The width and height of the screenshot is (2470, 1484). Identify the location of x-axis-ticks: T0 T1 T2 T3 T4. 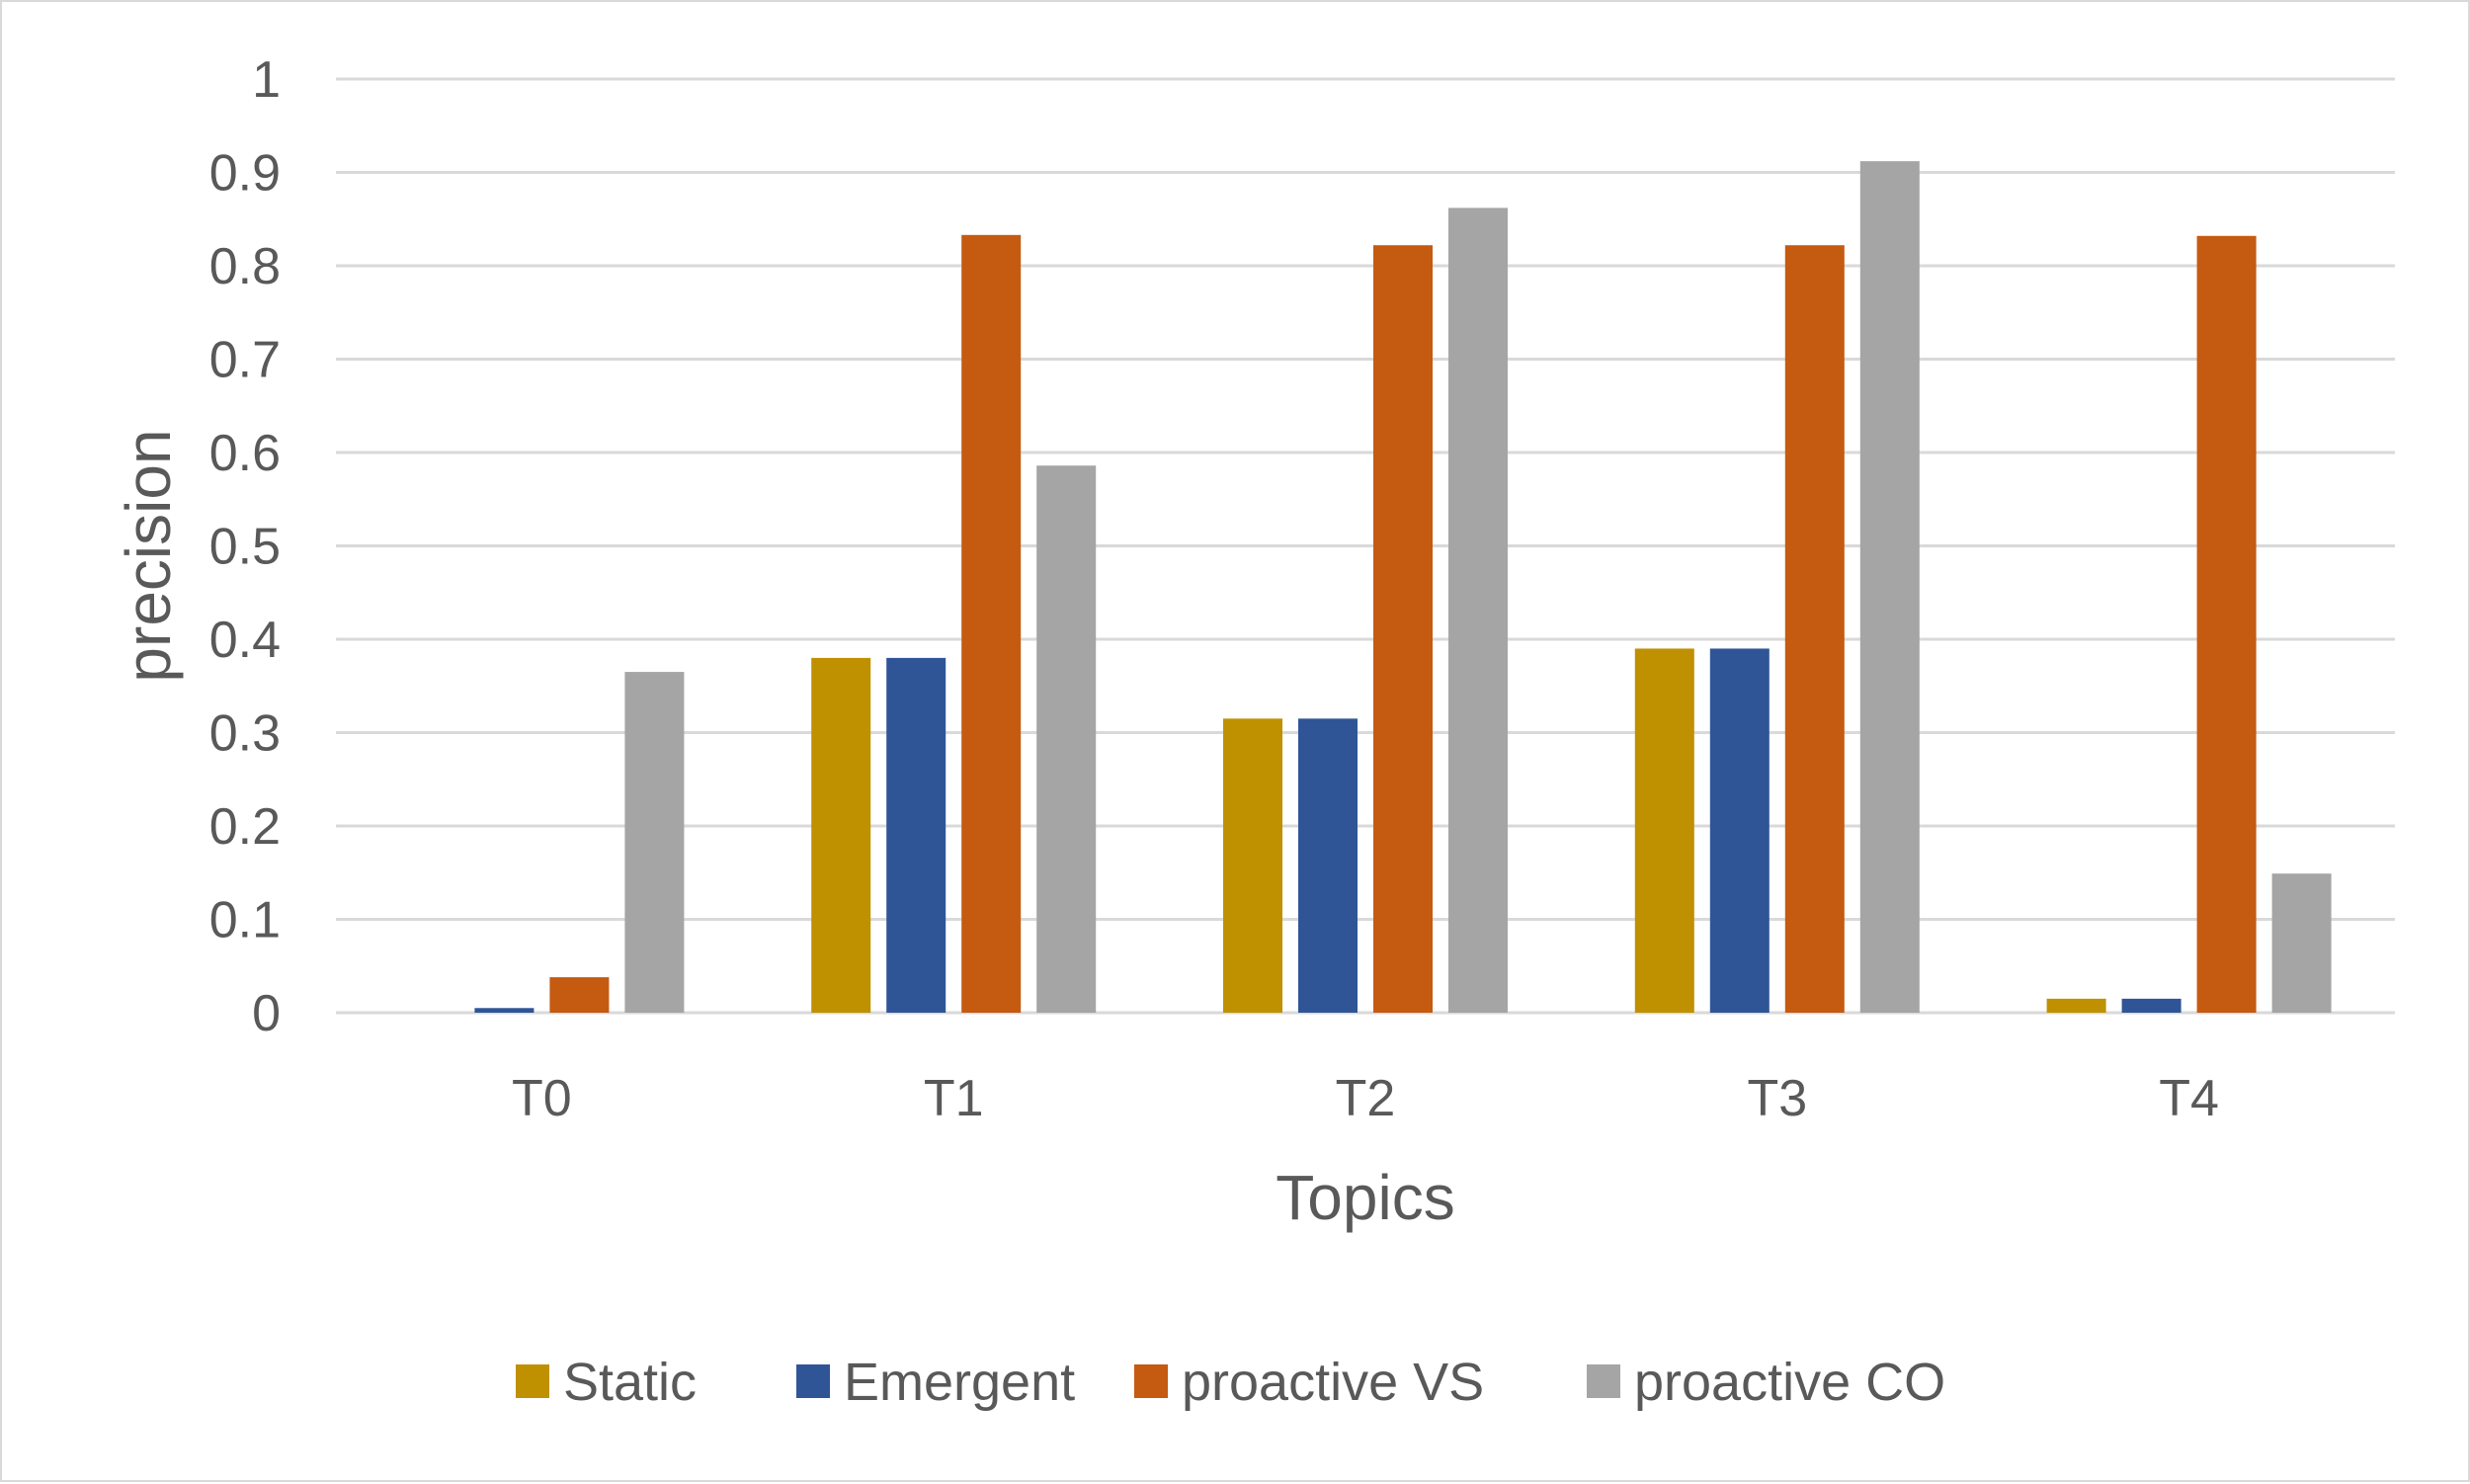
(1365, 1098).